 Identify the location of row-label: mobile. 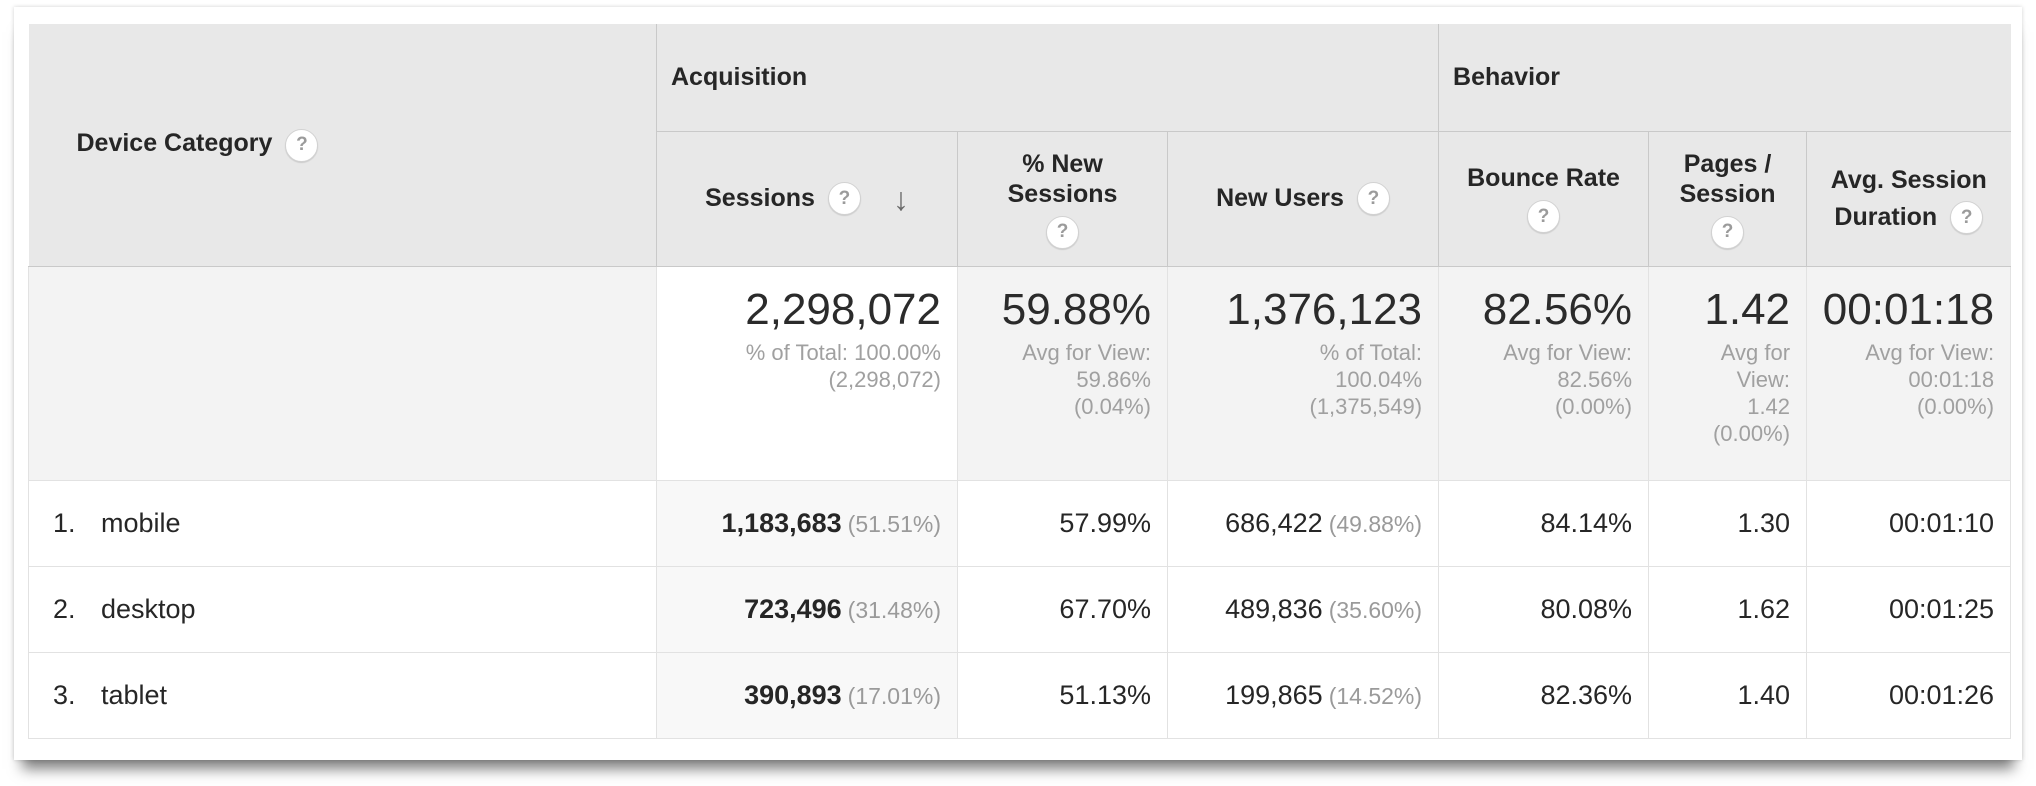
(141, 522).